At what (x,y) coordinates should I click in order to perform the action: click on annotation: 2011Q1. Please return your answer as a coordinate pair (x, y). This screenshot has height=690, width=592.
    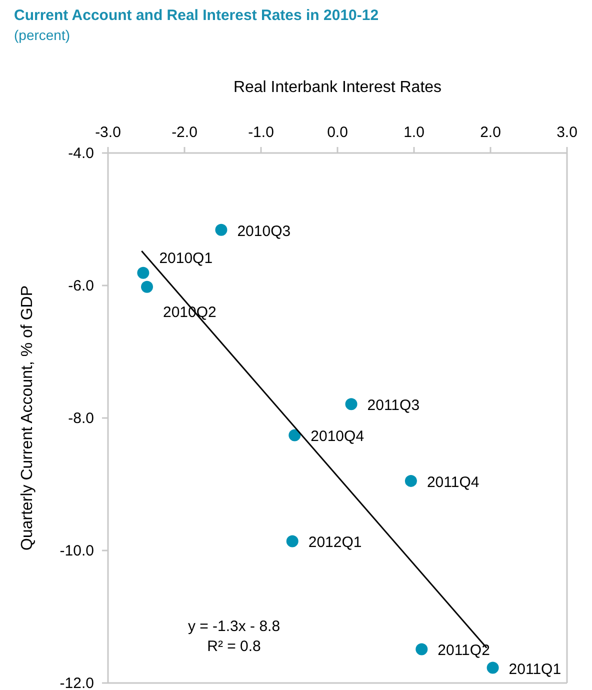
    Looking at the image, I should click on (535, 669).